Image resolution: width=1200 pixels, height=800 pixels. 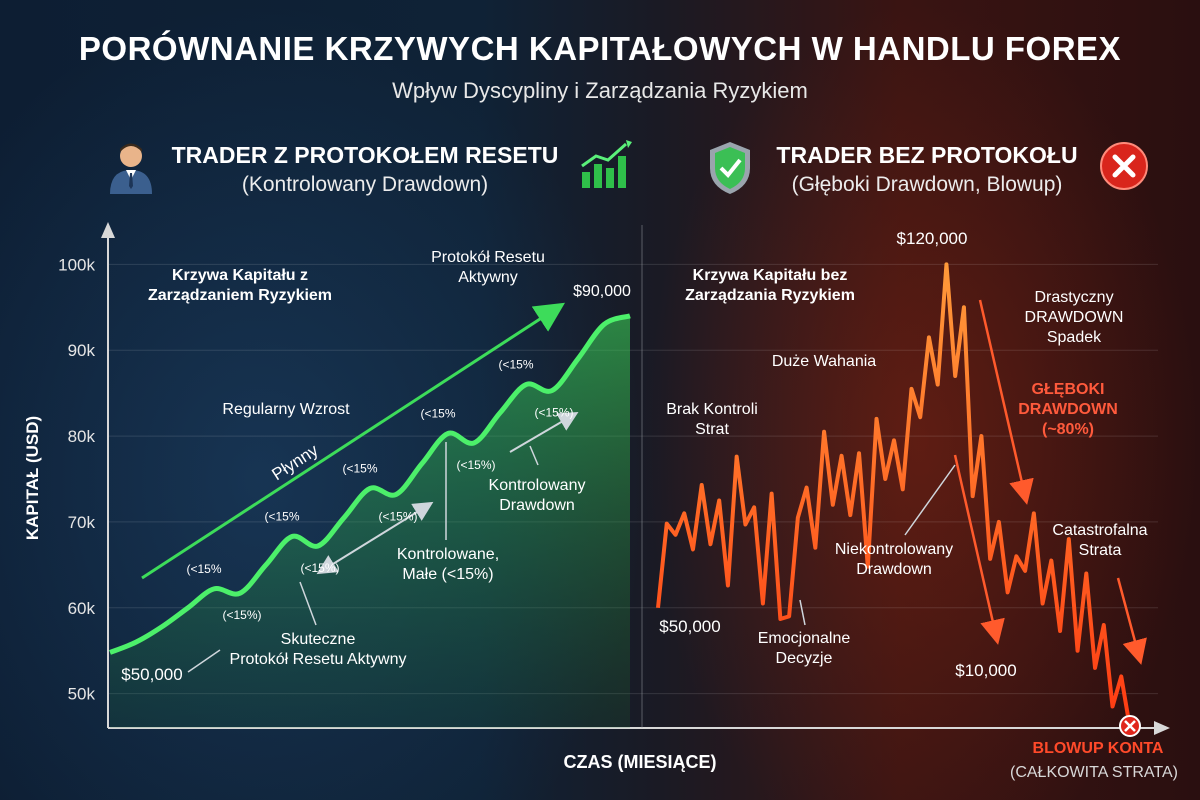 I want to click on smooth-trend-arrow, so click(x=353, y=441).